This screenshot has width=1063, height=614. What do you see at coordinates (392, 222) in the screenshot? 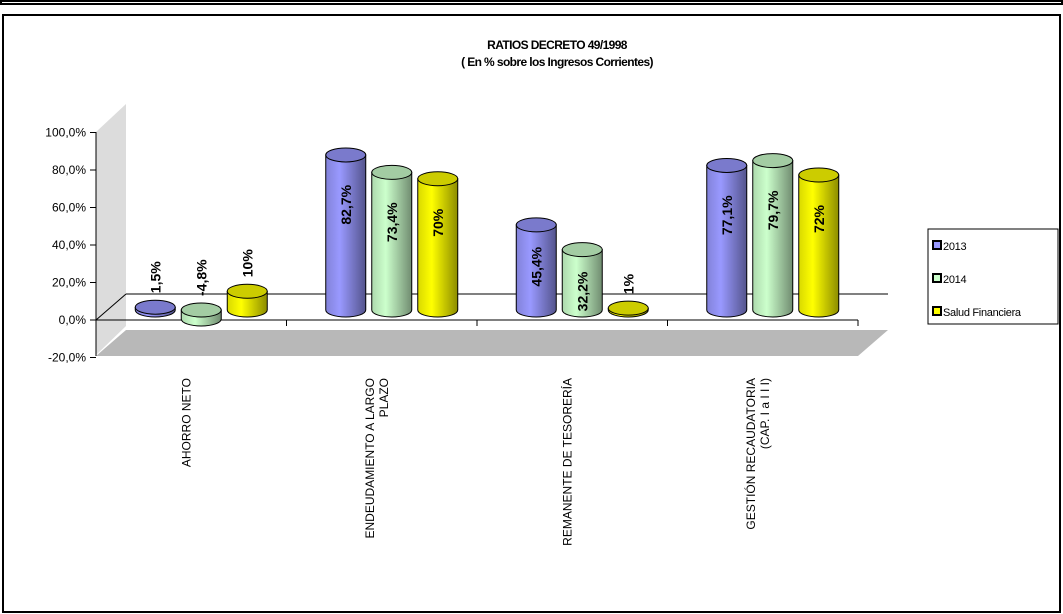
I see `data-label: 73,4%` at bounding box center [392, 222].